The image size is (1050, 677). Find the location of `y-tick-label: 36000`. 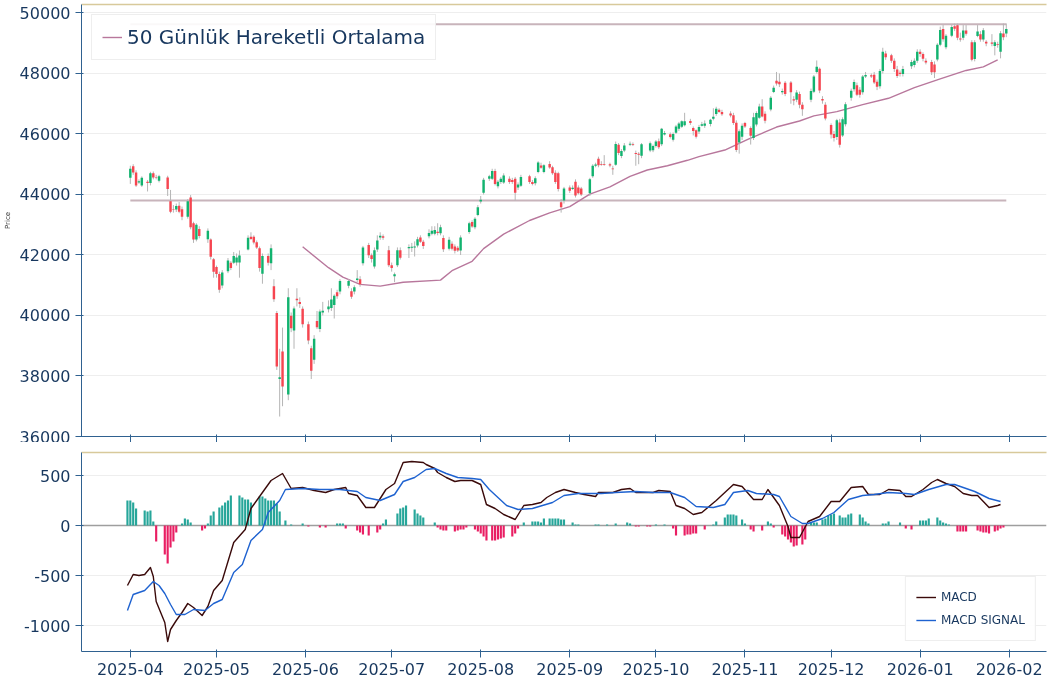

y-tick-label: 36000 is located at coordinates (45, 437).